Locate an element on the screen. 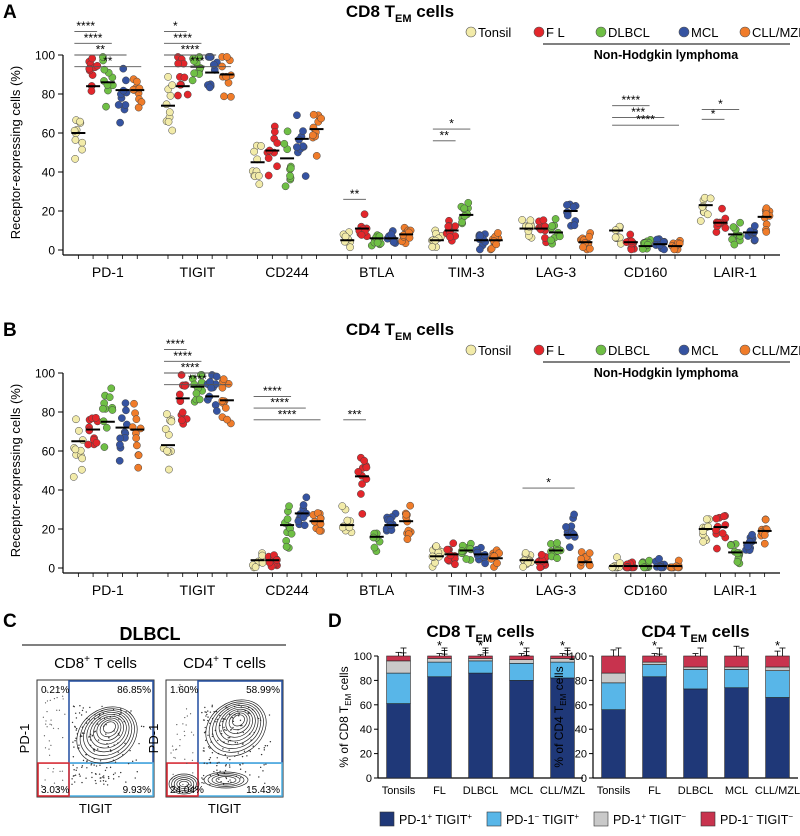  flow-title-superscript: + is located at coordinates (87, 659).